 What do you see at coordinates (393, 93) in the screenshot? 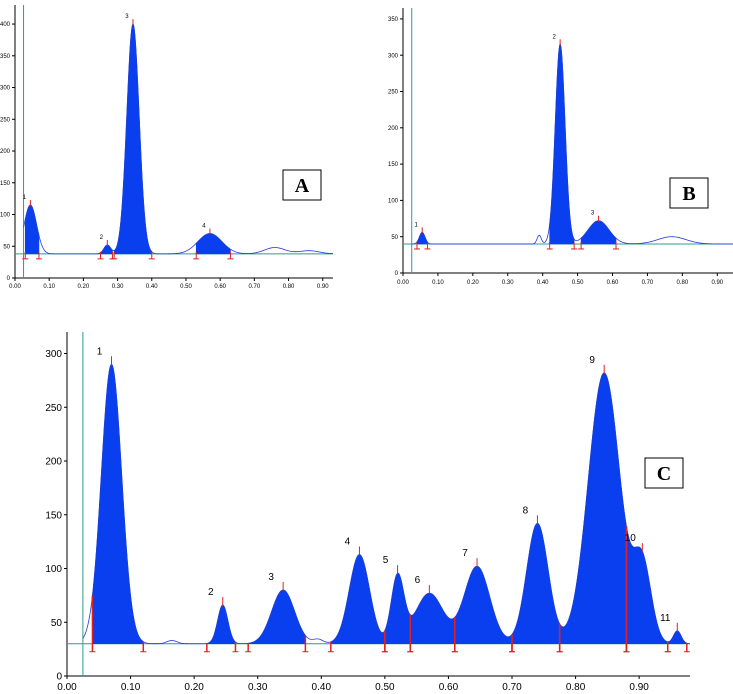
I see `panel-b-y-tick-label: 250` at bounding box center [393, 93].